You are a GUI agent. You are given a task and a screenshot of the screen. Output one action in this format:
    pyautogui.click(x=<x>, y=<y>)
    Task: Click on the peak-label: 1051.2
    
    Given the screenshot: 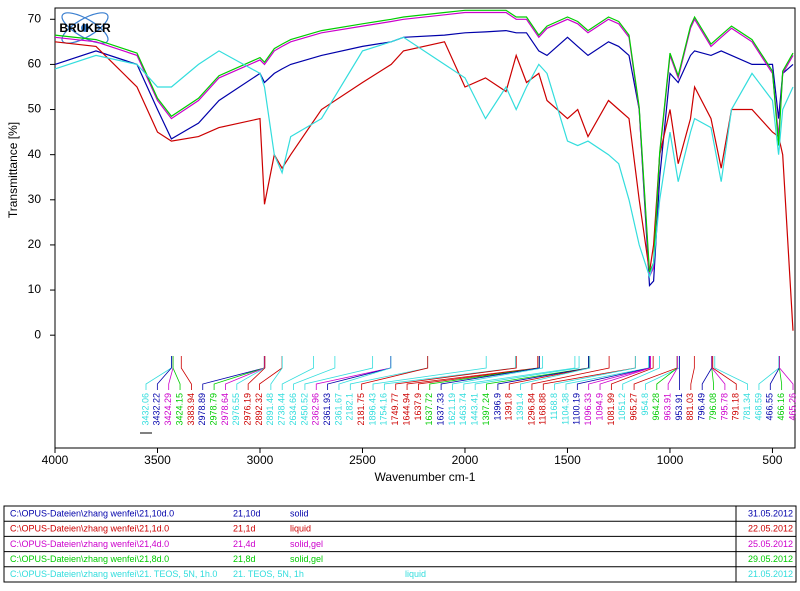 What is the action you would take?
    pyautogui.click(x=622, y=407)
    